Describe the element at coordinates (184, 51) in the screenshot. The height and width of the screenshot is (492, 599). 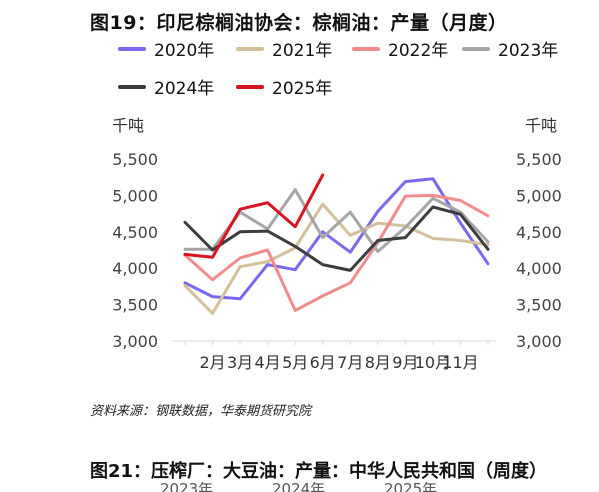
I see `legend-label: 2020年` at that location.